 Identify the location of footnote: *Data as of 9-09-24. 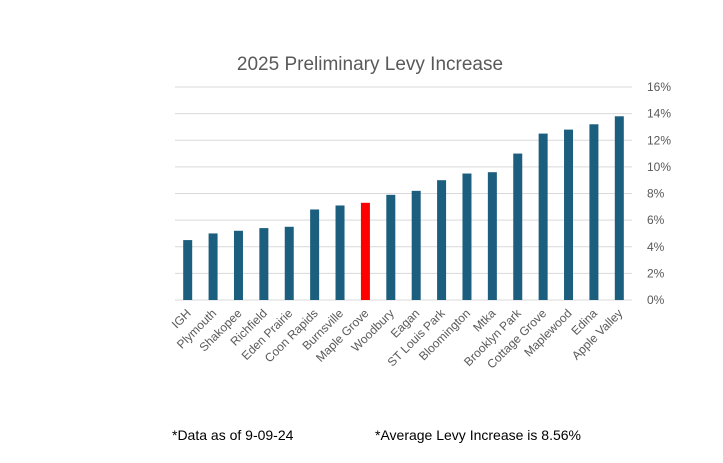
(233, 435).